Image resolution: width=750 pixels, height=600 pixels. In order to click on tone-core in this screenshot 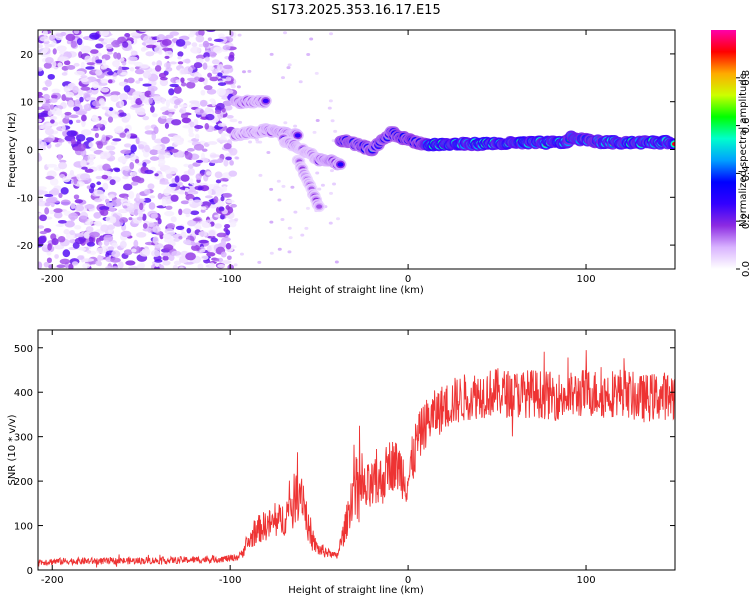, I will do `click(673, 144)`.